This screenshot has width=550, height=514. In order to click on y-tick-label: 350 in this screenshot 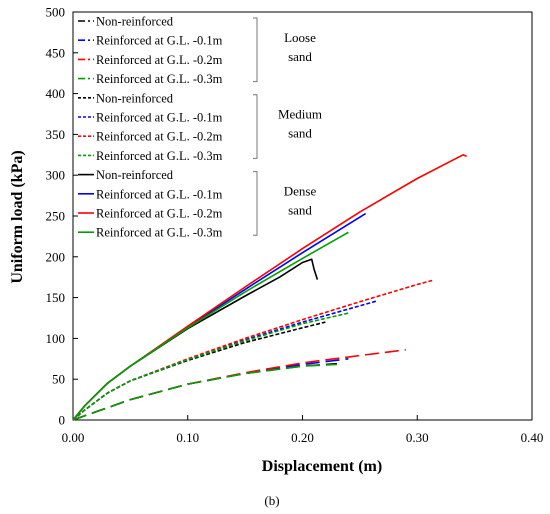, I will do `click(56, 134)`.